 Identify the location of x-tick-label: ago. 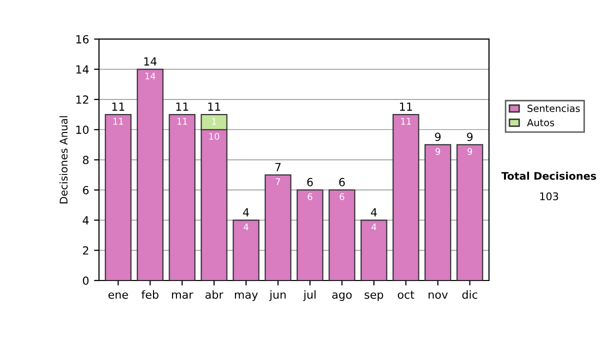
(342, 296).